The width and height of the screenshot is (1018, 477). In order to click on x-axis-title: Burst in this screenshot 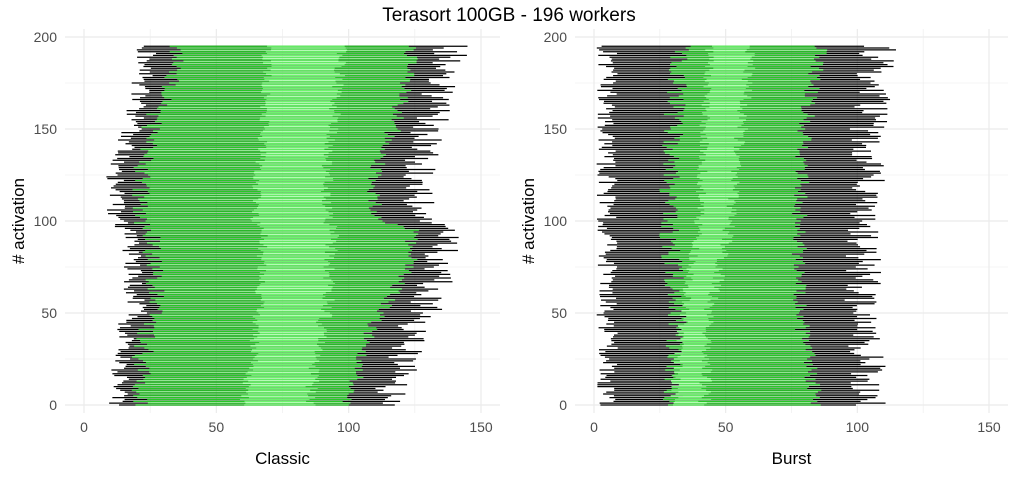, I will do `click(792, 458)`.